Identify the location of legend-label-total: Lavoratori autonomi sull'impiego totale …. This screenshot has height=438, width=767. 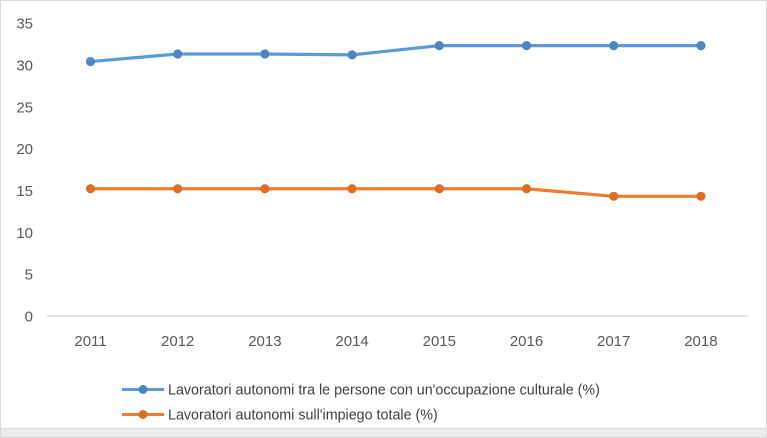
(303, 416).